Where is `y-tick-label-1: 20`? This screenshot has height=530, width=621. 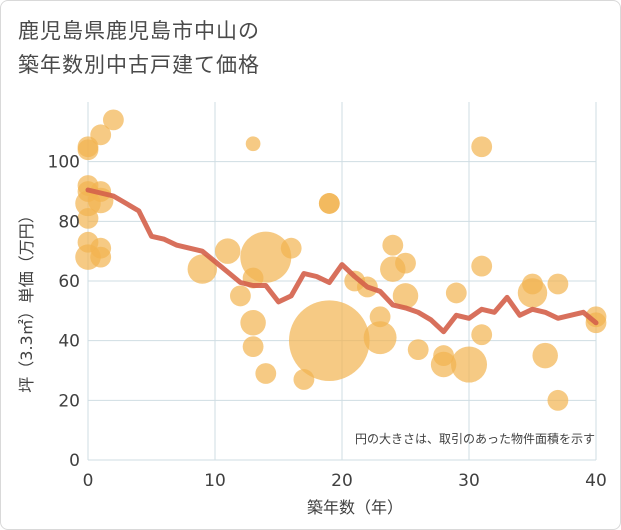 y-tick-label-1: 20 is located at coordinates (69, 401).